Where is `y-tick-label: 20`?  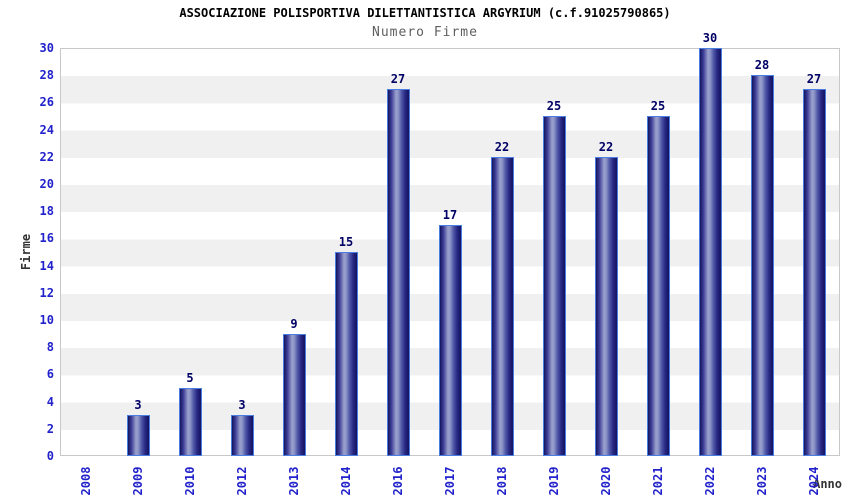
y-tick-label: 20 is located at coordinates (46, 184).